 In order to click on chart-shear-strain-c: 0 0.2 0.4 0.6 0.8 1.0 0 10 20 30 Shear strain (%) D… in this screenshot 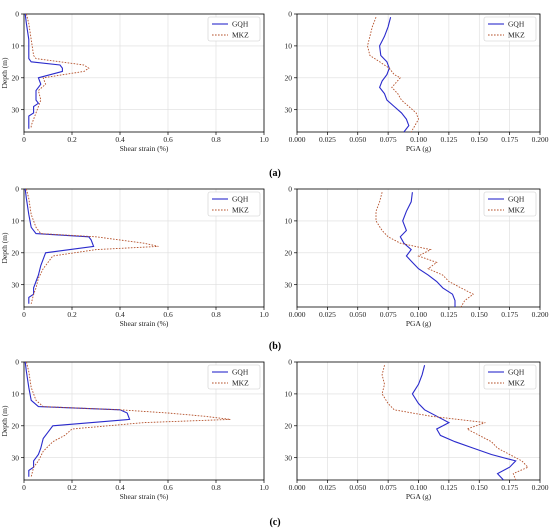, I will do `click(134, 429)`.